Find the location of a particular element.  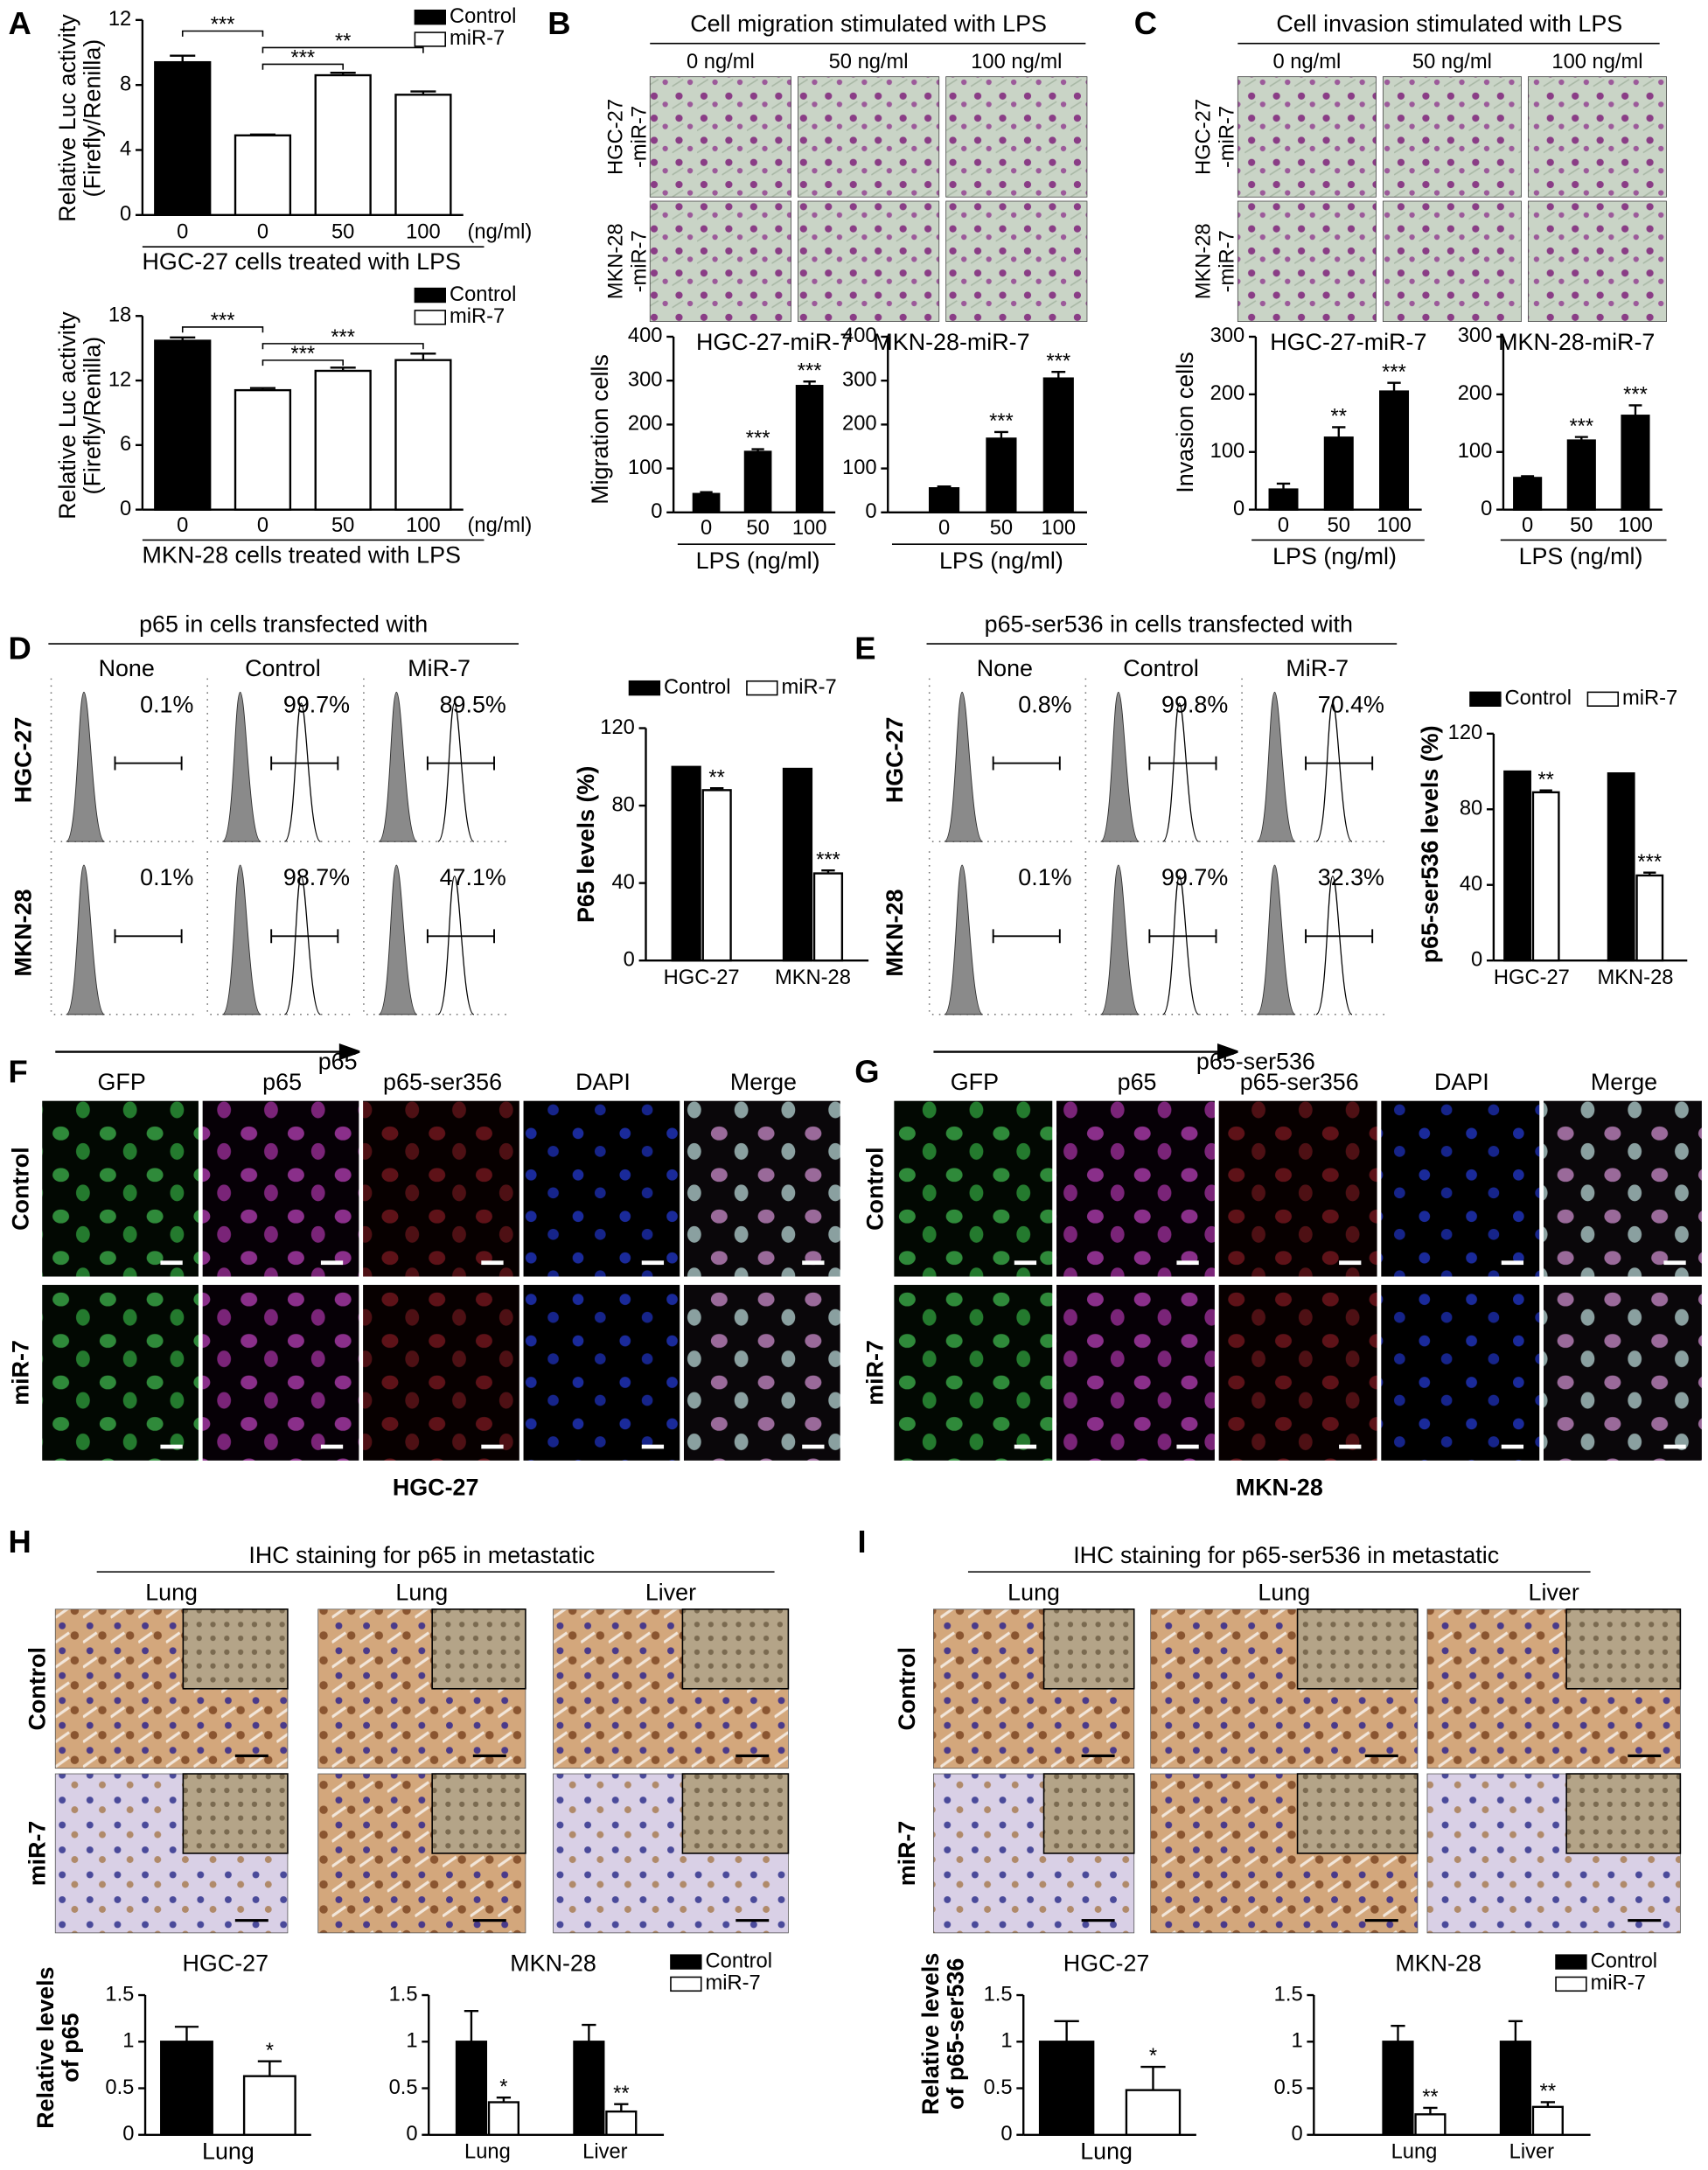

axis-arrow is located at coordinates (207, 1052).